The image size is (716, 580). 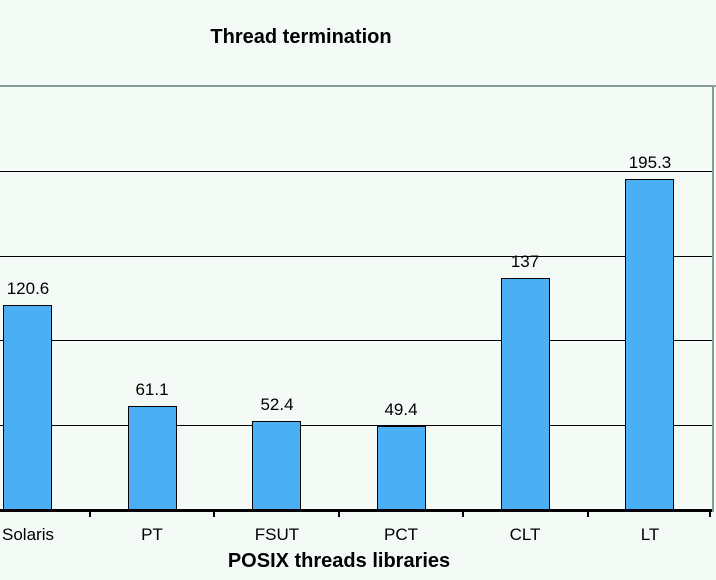 What do you see at coordinates (339, 561) in the screenshot?
I see `x-axis-title: POSIX threads libraries` at bounding box center [339, 561].